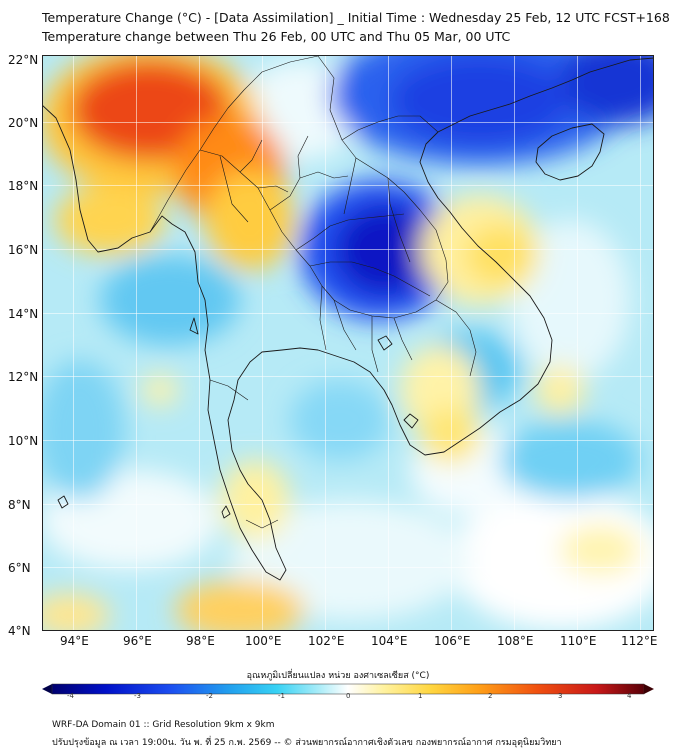  What do you see at coordinates (578, 641) in the screenshot?
I see `lon-label: 110°E` at bounding box center [578, 641].